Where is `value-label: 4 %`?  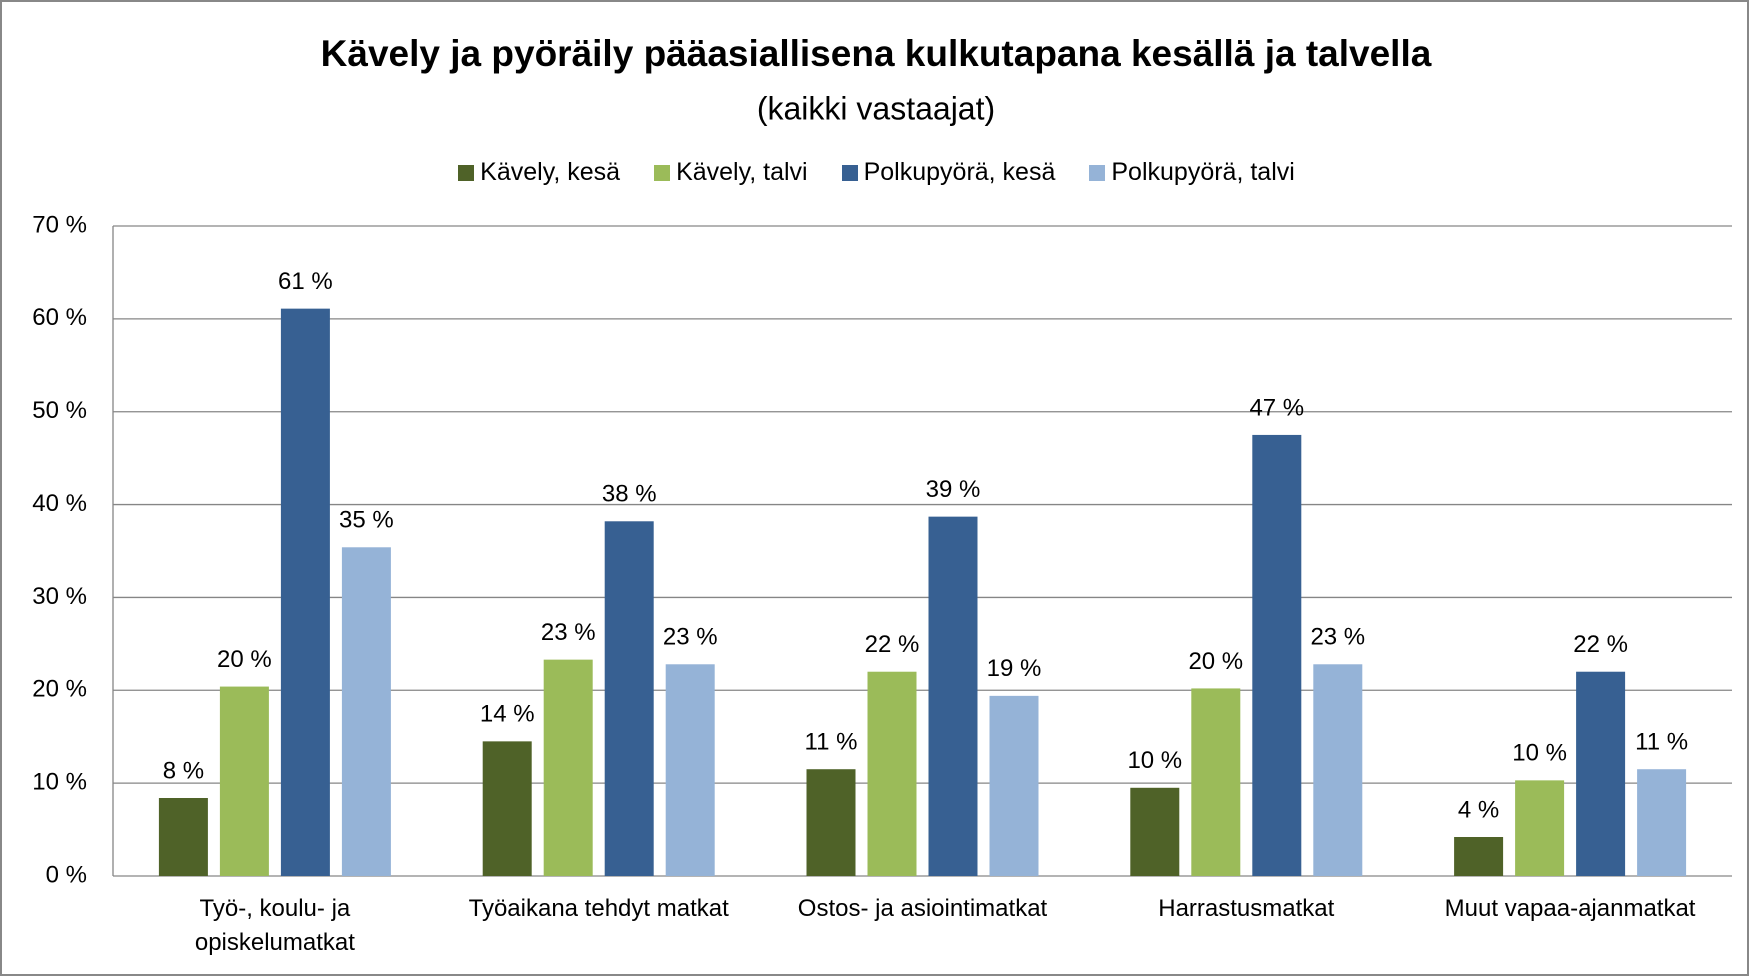
value-label: 4 % is located at coordinates (1478, 809).